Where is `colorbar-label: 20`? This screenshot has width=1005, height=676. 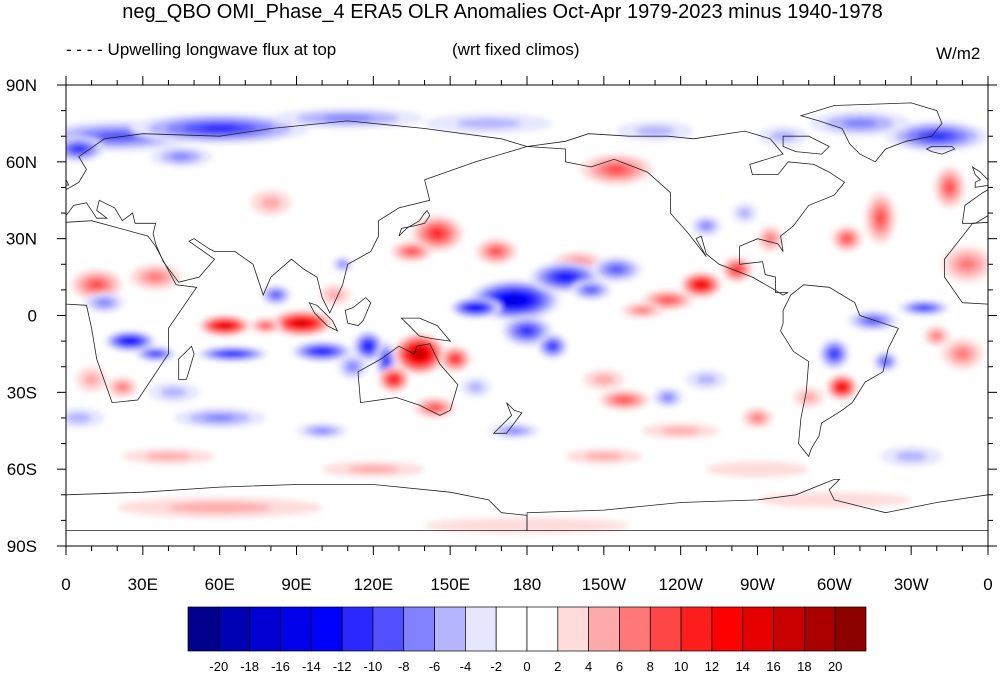 colorbar-label: 20 is located at coordinates (835, 666).